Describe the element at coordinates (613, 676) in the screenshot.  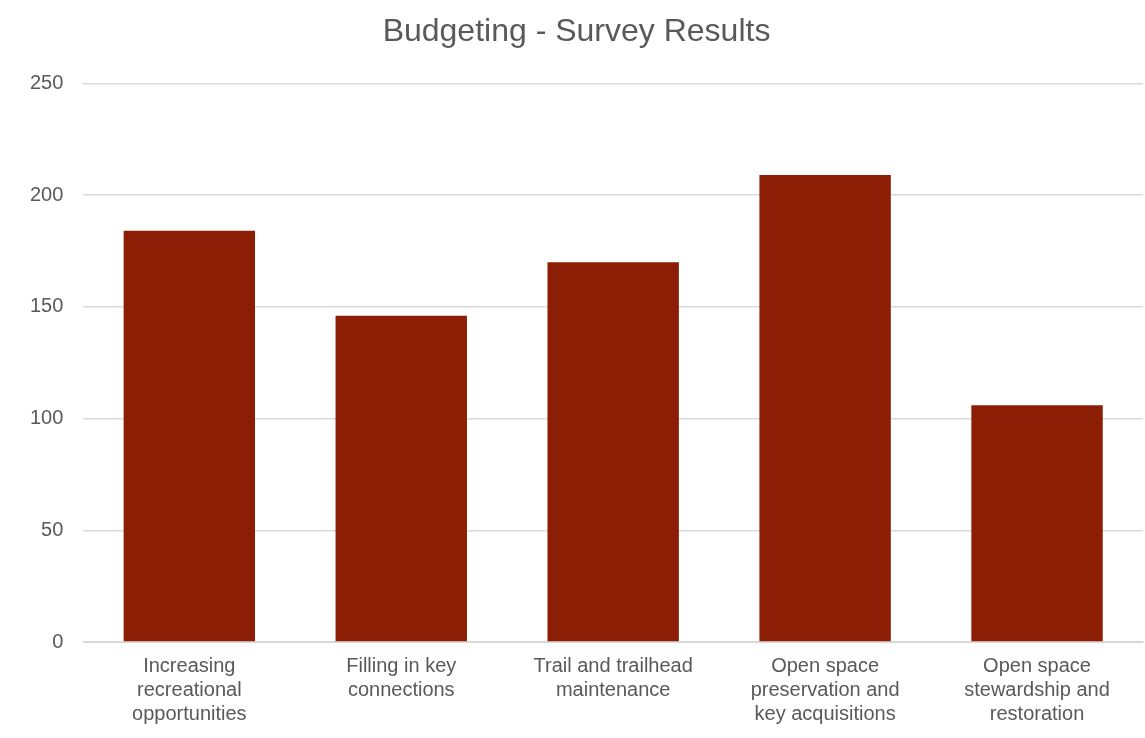
I see `x-tick-label: Trail and trailhead maintenance` at that location.